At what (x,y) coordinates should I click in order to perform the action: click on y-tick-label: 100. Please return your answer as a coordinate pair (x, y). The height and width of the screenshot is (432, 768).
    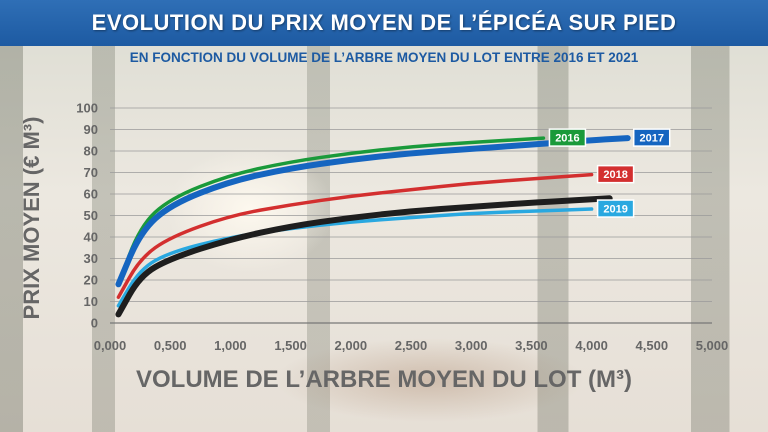
    Looking at the image, I should click on (87, 108).